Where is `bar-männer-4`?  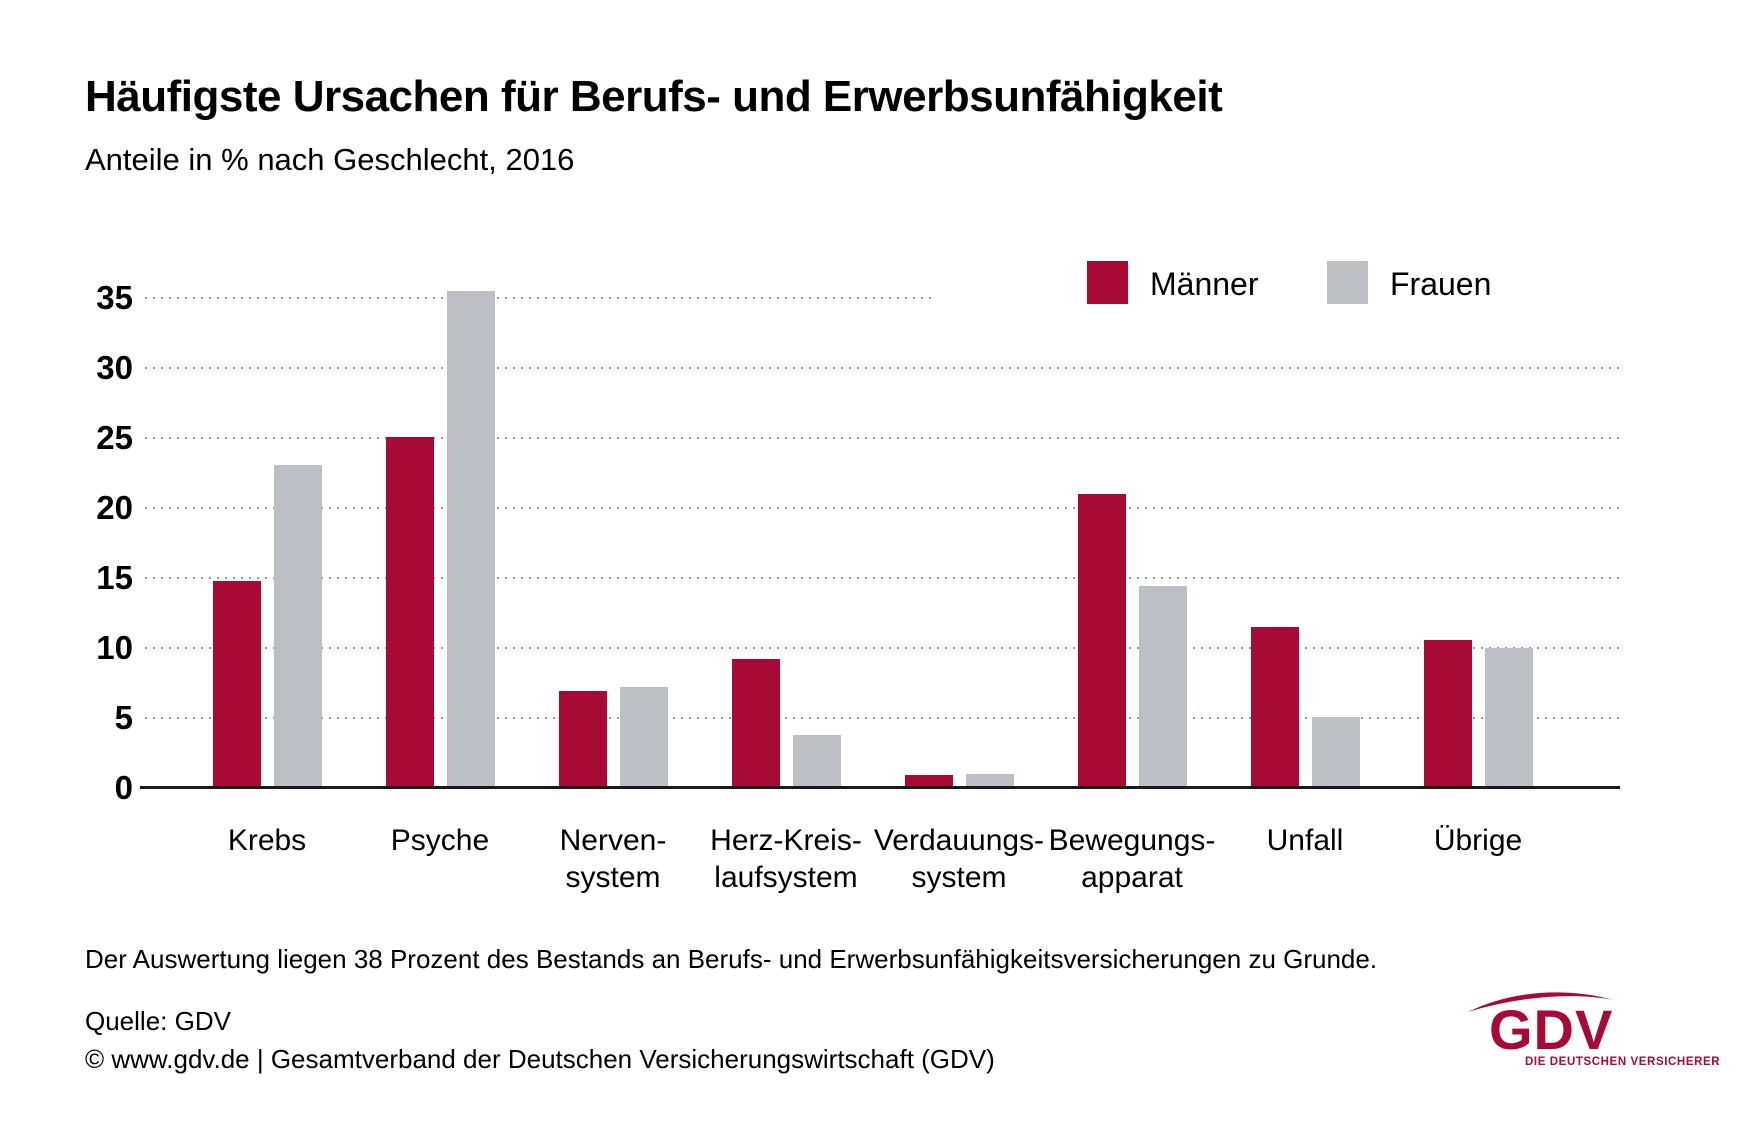
bar-männer-4 is located at coordinates (756, 723).